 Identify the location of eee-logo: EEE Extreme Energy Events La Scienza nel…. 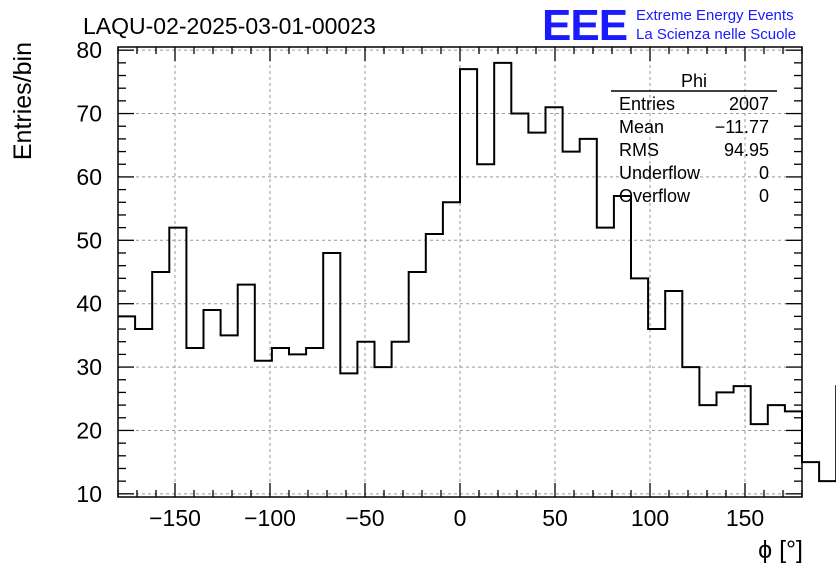
(669, 25).